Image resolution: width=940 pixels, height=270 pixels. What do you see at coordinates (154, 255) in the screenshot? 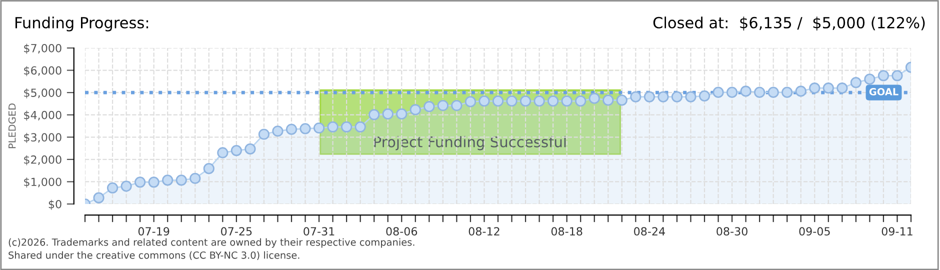
I see `text: Shared under the creative commons (CC BY-NC 3.0) license.` at bounding box center [154, 255].